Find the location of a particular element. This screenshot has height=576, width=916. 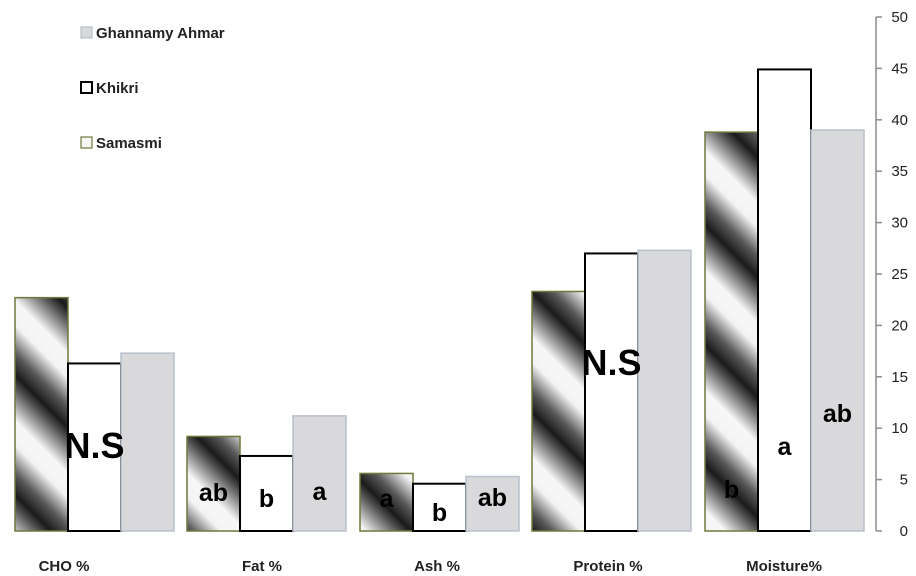

bar-khikri-ash is located at coordinates (439, 507).